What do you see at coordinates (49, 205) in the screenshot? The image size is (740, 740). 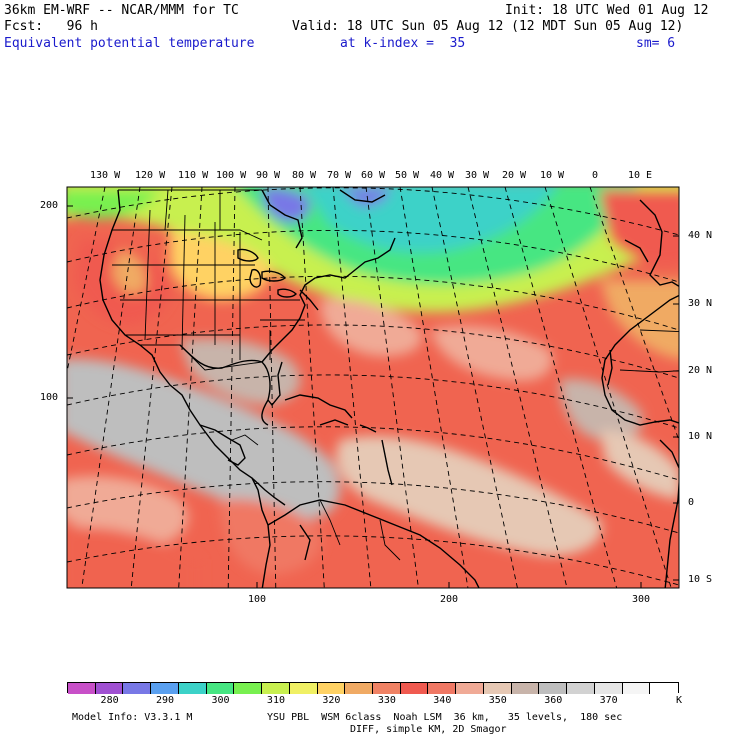 I see `grid-y-label: 200` at bounding box center [49, 205].